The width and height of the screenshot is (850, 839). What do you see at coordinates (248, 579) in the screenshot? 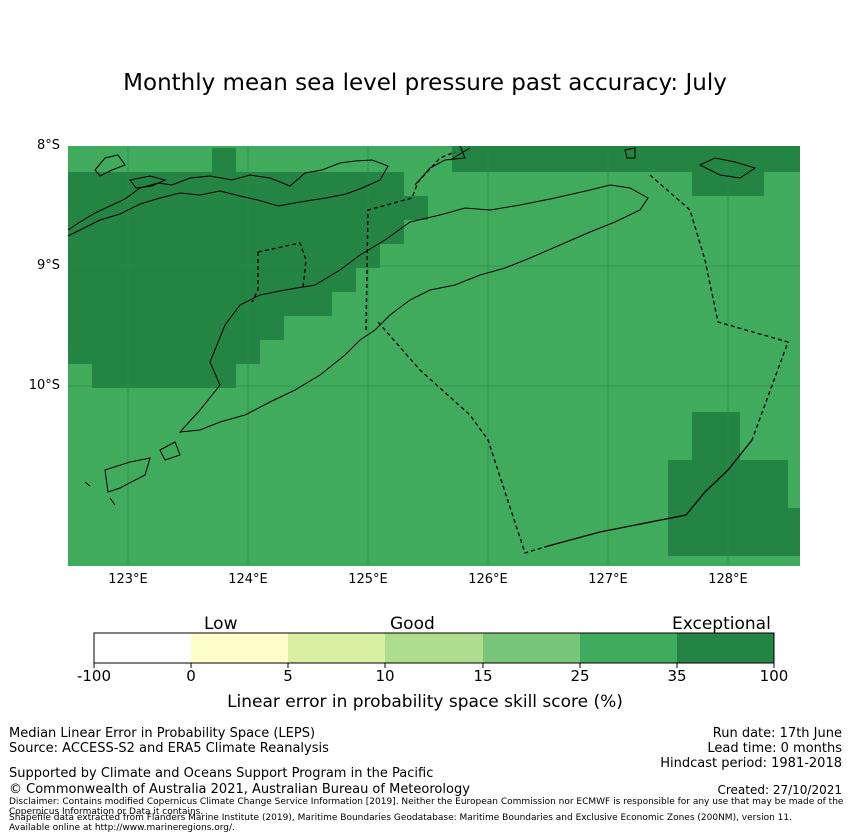
I see `lon-label-124e: 124°E` at bounding box center [248, 579].